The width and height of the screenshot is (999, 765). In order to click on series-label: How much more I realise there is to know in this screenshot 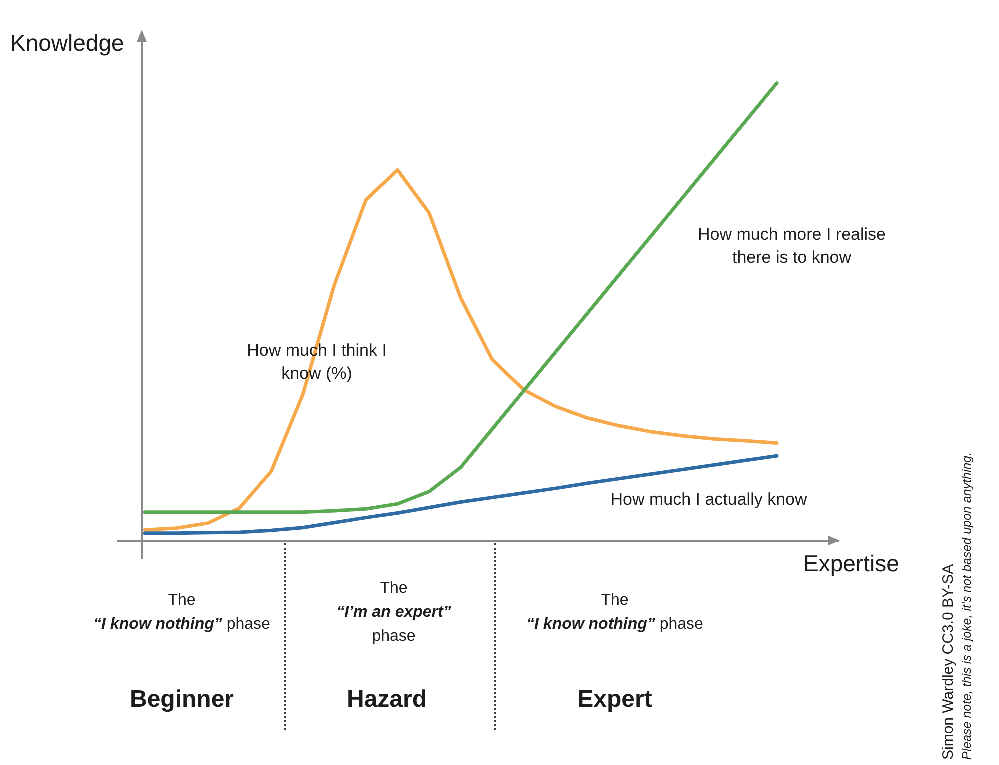, I will do `click(792, 246)`.